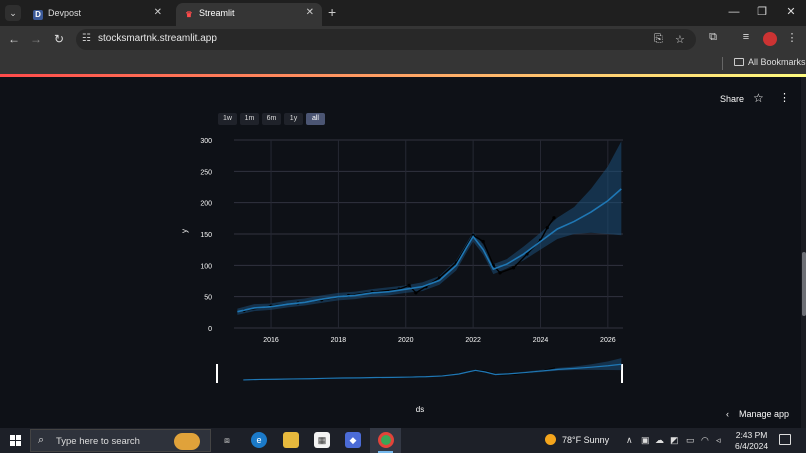 The image size is (806, 453). I want to click on range-button-6m: 6m, so click(271, 119).